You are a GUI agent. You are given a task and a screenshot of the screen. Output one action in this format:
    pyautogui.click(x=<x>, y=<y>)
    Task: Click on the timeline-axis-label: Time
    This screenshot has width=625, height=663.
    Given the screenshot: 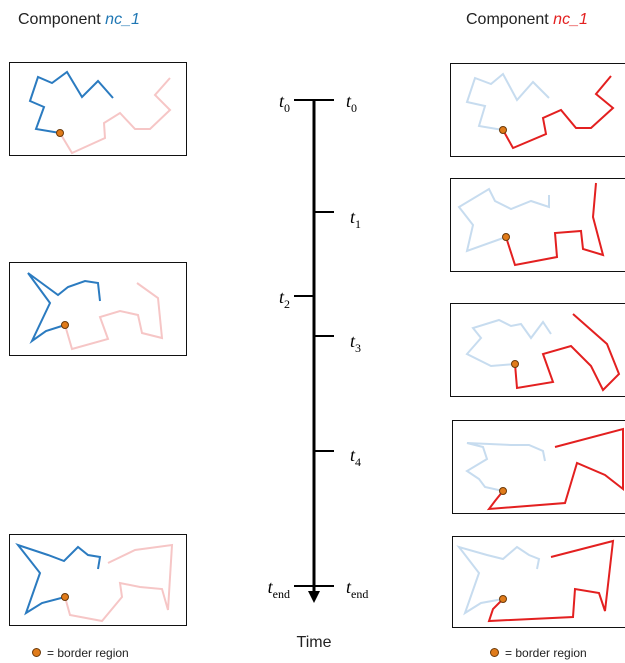 What is the action you would take?
    pyautogui.click(x=314, y=642)
    